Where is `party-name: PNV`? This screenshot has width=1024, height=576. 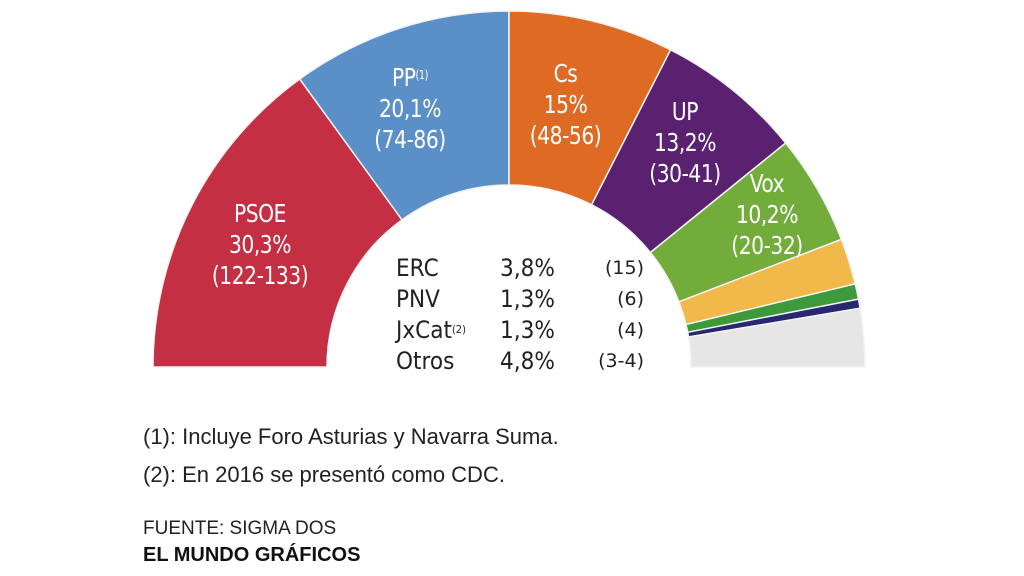 party-name: PNV is located at coordinates (418, 299).